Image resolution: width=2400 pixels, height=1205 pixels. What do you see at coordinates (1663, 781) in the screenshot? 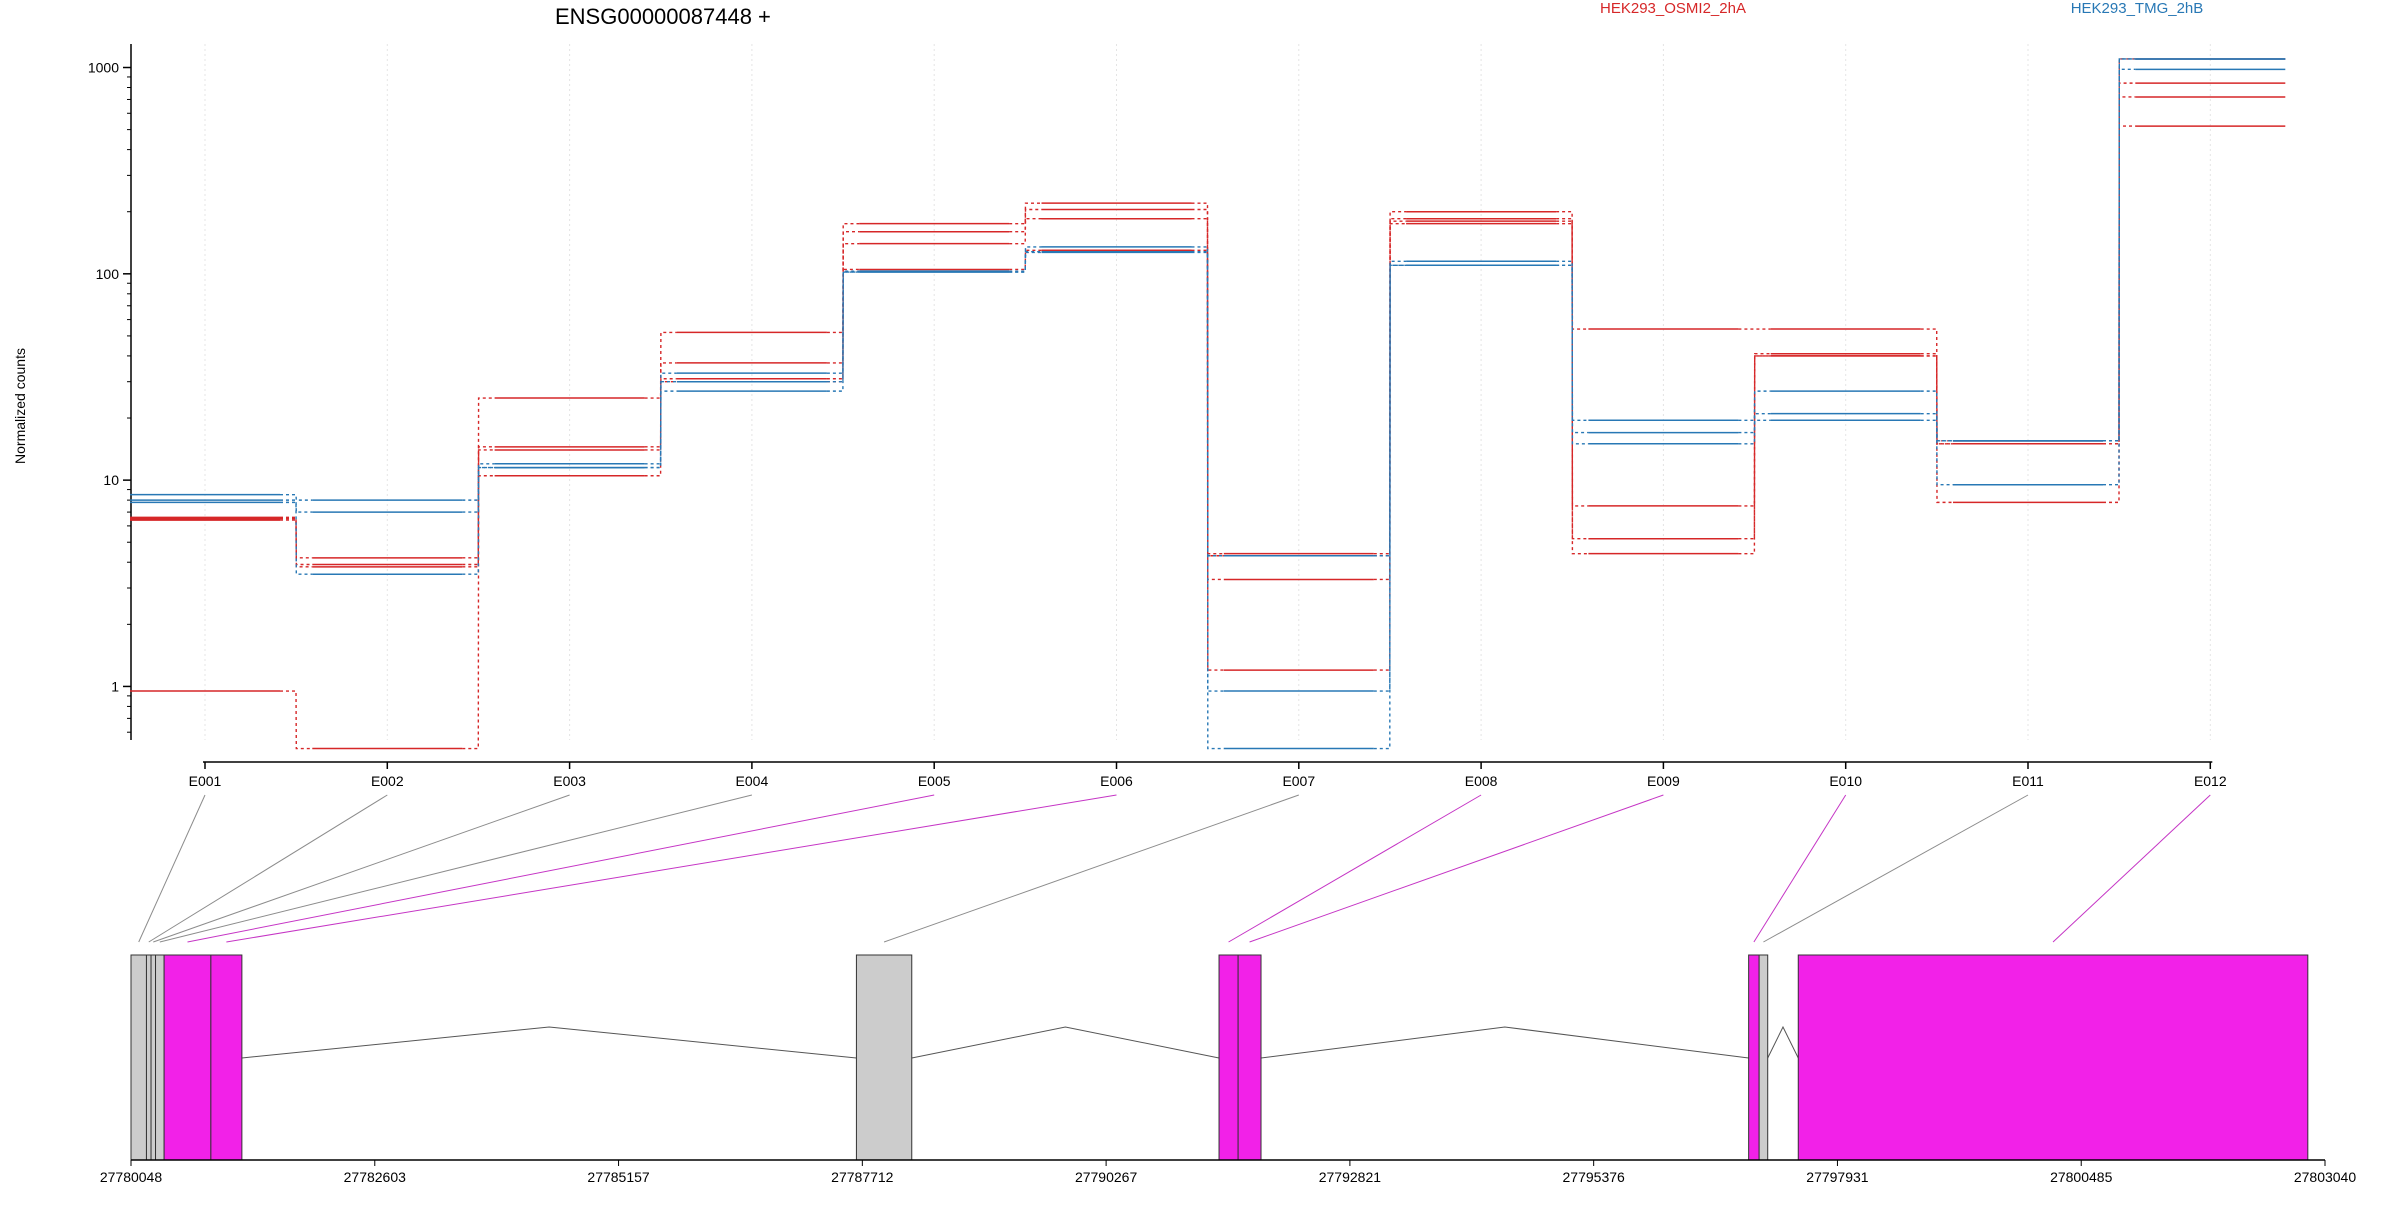
I see `x-tick-label-e009: E009` at bounding box center [1663, 781].